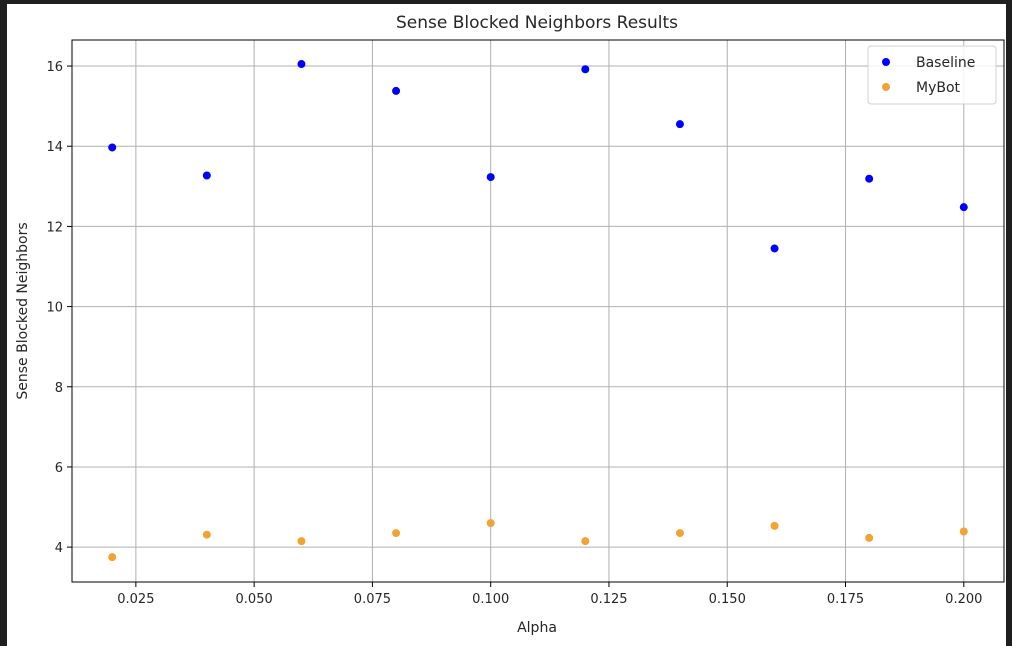  Describe the element at coordinates (59, 548) in the screenshot. I see `y-tick-label: 4` at that location.